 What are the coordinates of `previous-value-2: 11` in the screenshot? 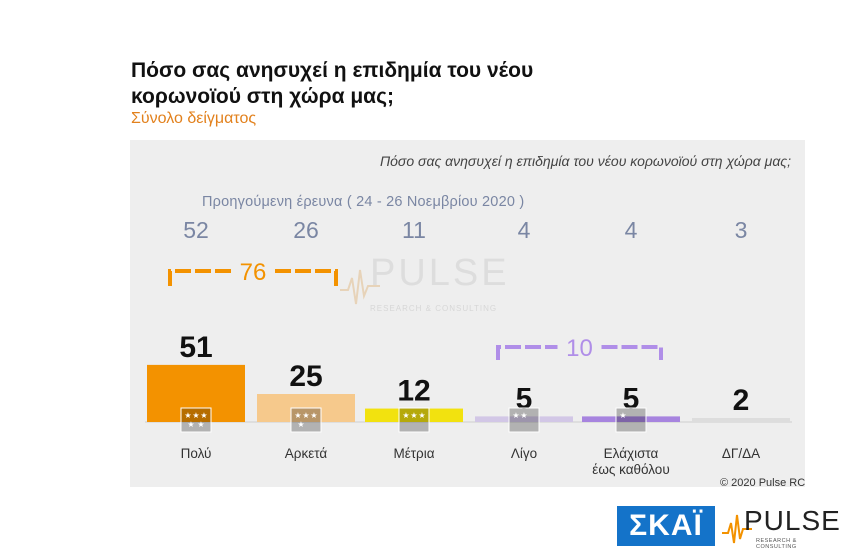 It's located at (414, 230).